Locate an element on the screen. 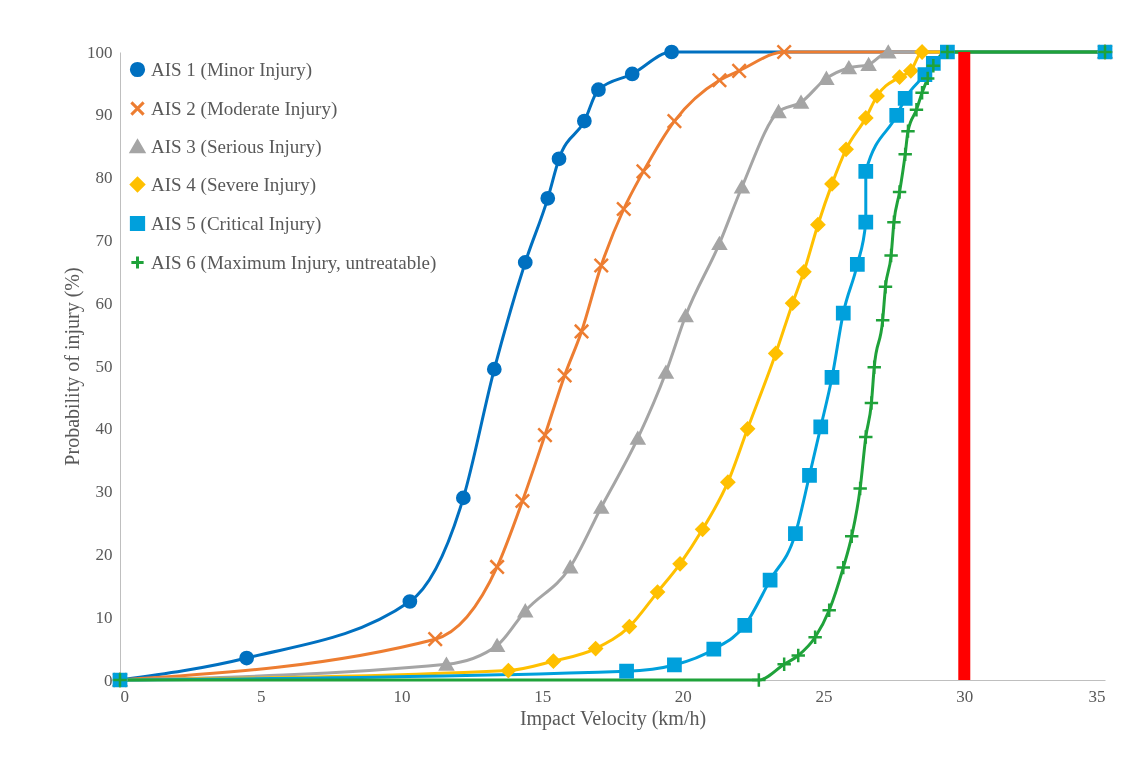 Image resolution: width=1135 pixels, height=765 pixels. x-tick-label: 30 is located at coordinates (965, 696).